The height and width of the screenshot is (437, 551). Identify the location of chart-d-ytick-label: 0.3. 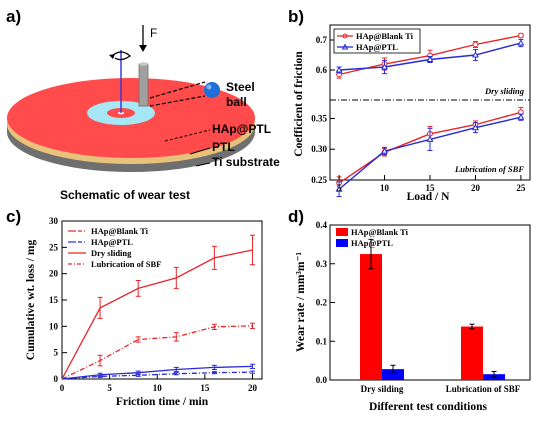
(322, 264).